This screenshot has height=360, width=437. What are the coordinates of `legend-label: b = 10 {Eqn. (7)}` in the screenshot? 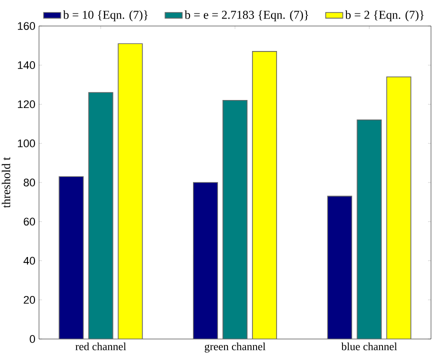 It's located at (105, 16).